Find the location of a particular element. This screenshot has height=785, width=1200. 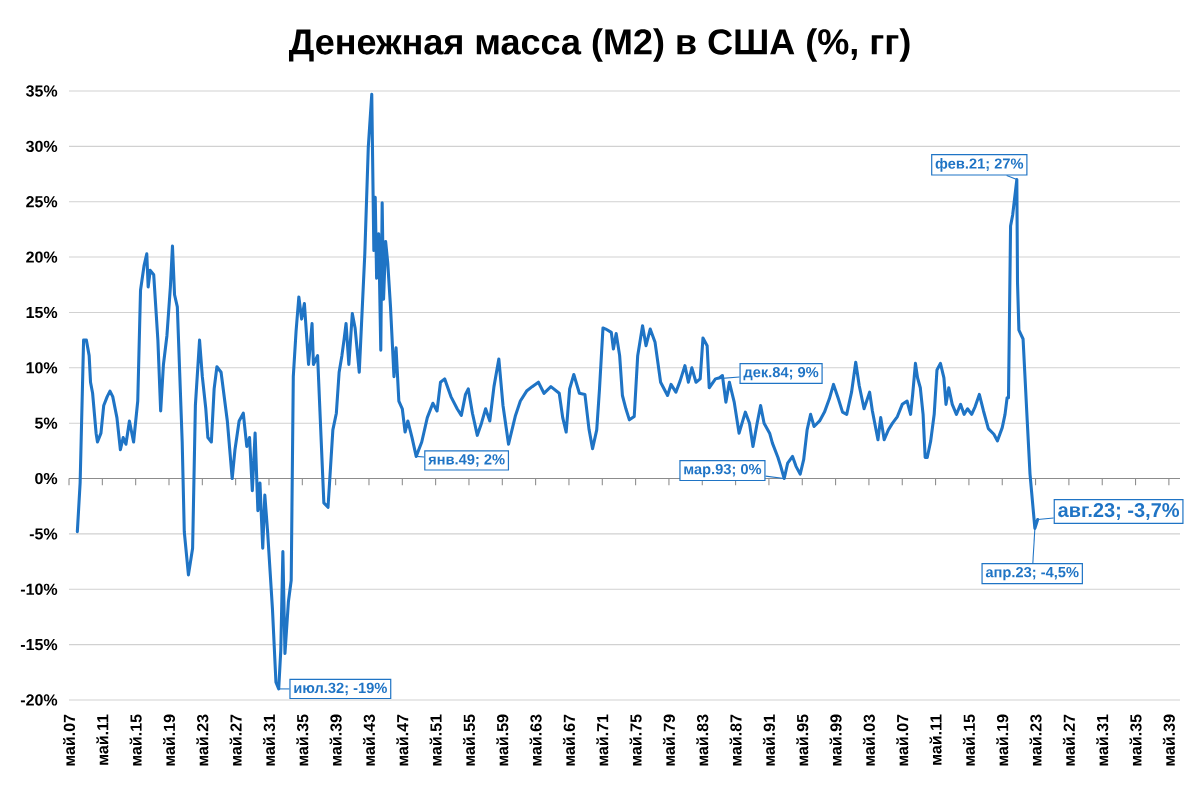

y-tick-label: 5% is located at coordinates (46, 423).